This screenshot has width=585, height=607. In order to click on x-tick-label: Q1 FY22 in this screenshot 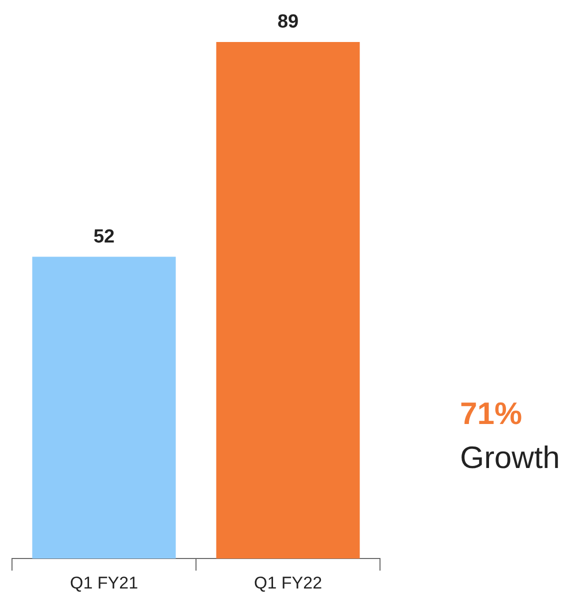, I will do `click(288, 582)`.